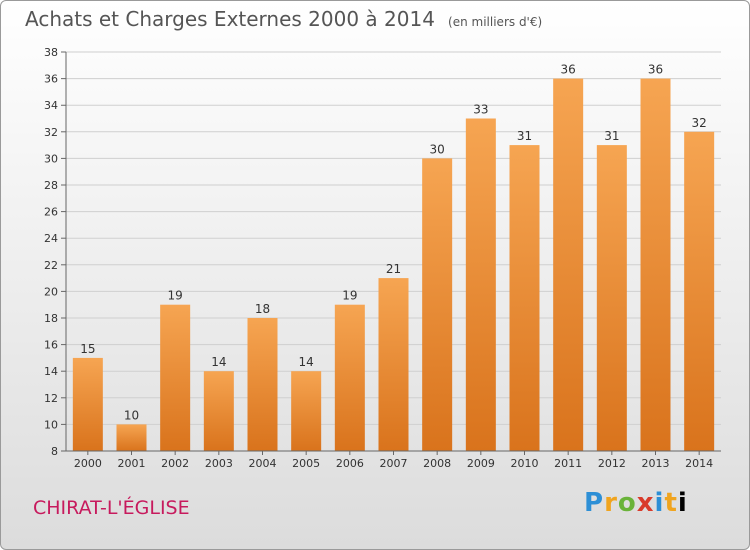  What do you see at coordinates (306, 463) in the screenshot?
I see `x-tick-label: 2005` at bounding box center [306, 463].